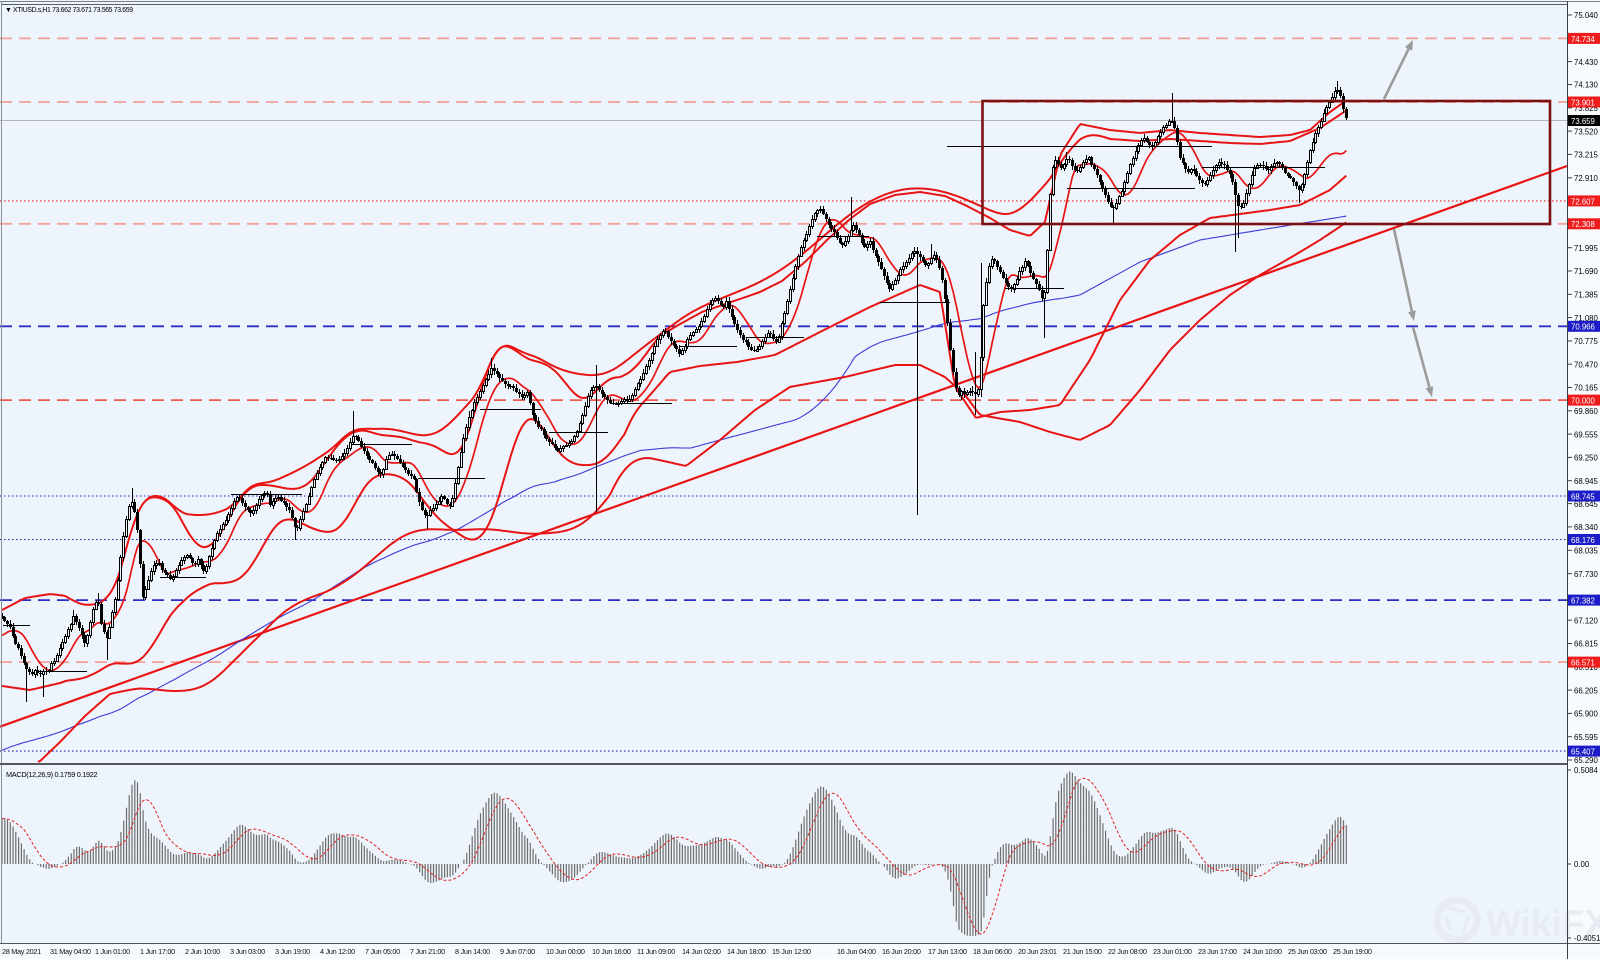 The image size is (1600, 959). What do you see at coordinates (427, 951) in the screenshot?
I see `svg-text: 7 Jun 21:00` at bounding box center [427, 951].